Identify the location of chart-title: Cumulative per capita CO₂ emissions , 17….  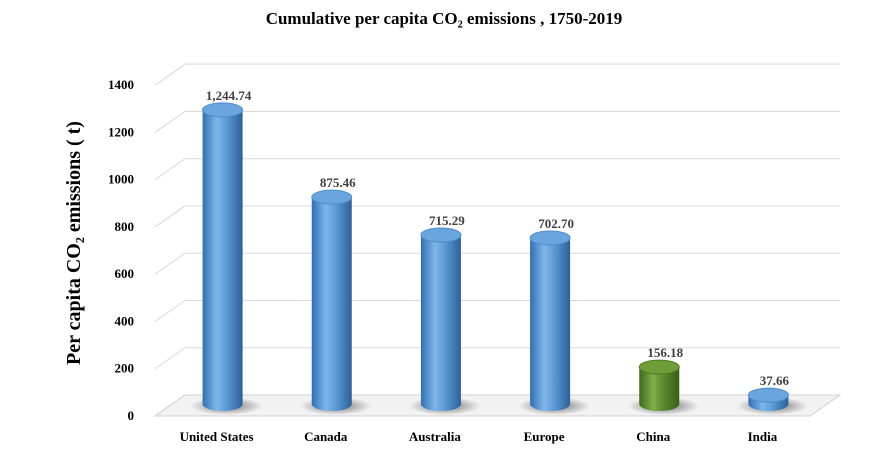
(444, 18).